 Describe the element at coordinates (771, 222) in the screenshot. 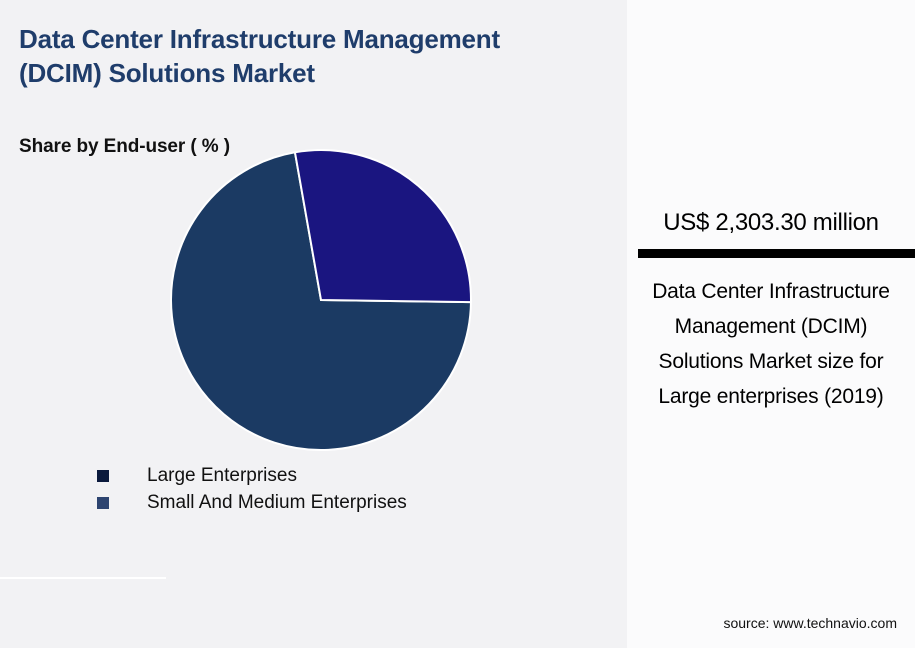

I see `kpi-value: US$ 2,303.30 million` at that location.